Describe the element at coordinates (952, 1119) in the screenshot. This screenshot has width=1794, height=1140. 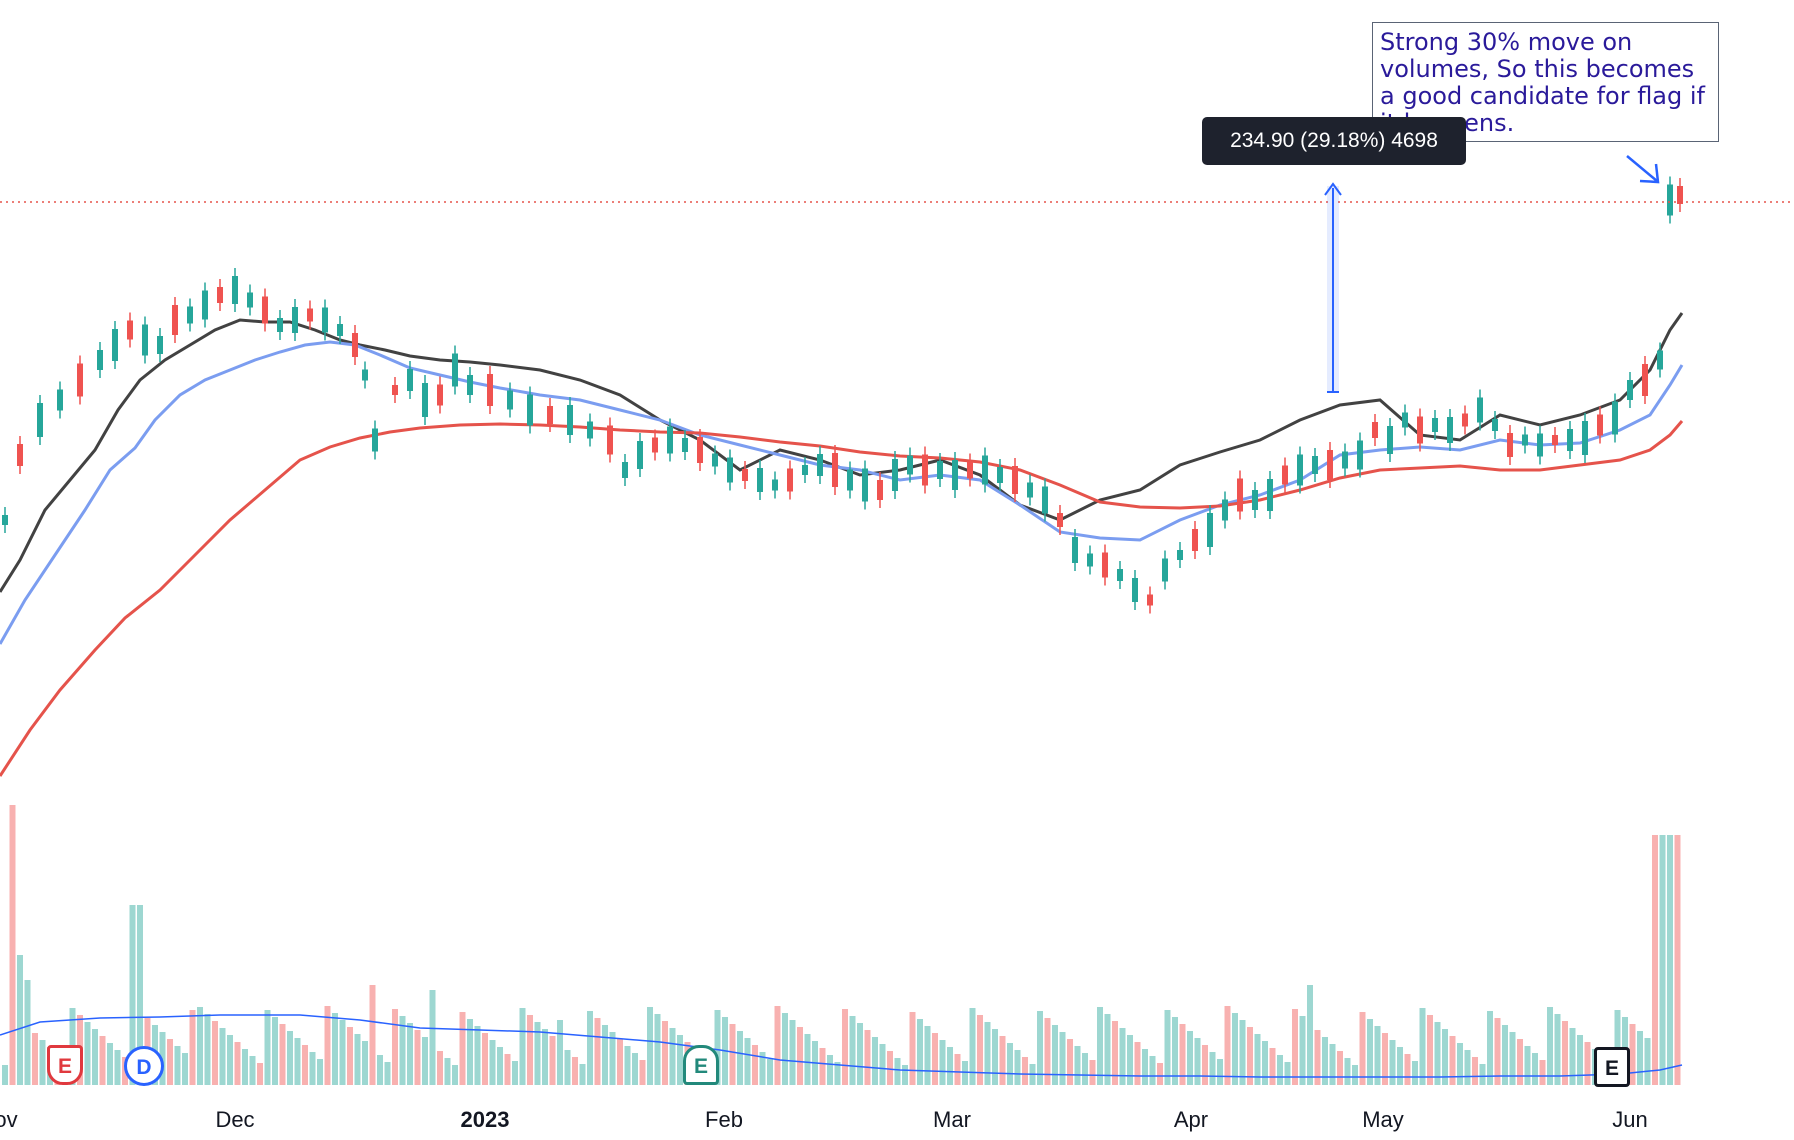
I see `x-axis-tick-label: Mar` at that location.